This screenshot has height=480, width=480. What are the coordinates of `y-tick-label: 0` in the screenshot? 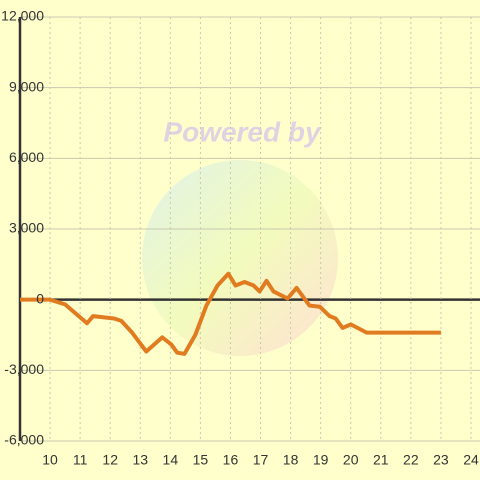 It's located at (40, 298).